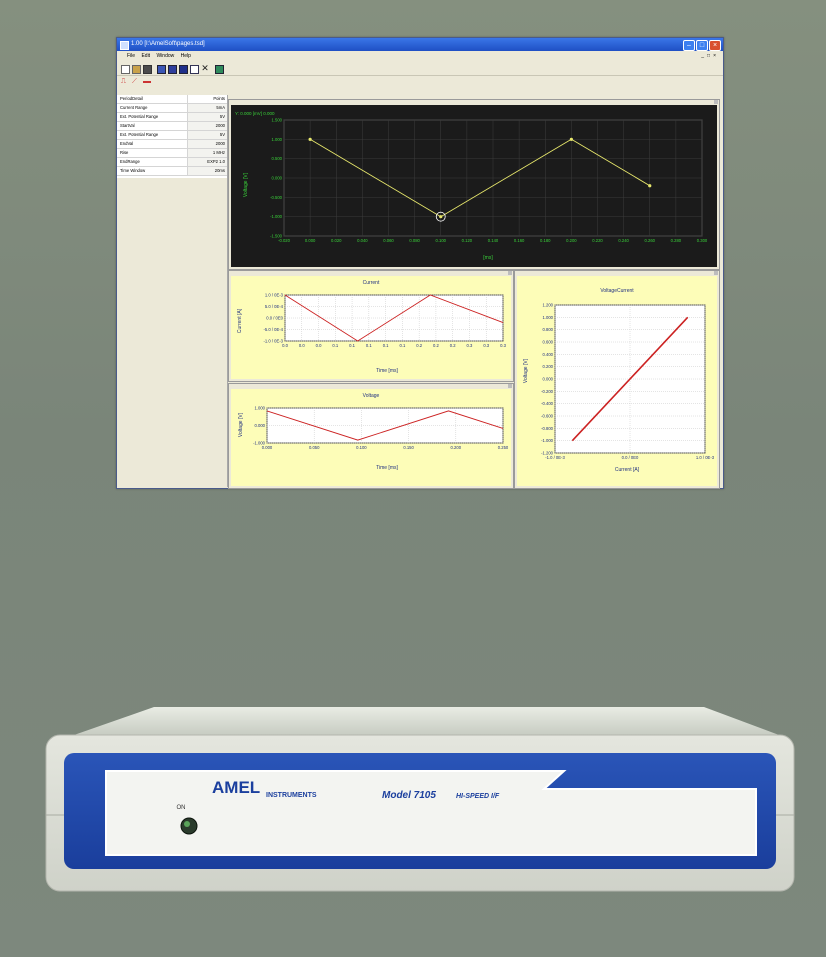  I want to click on y-tick-label: 0.000, so click(260, 425).